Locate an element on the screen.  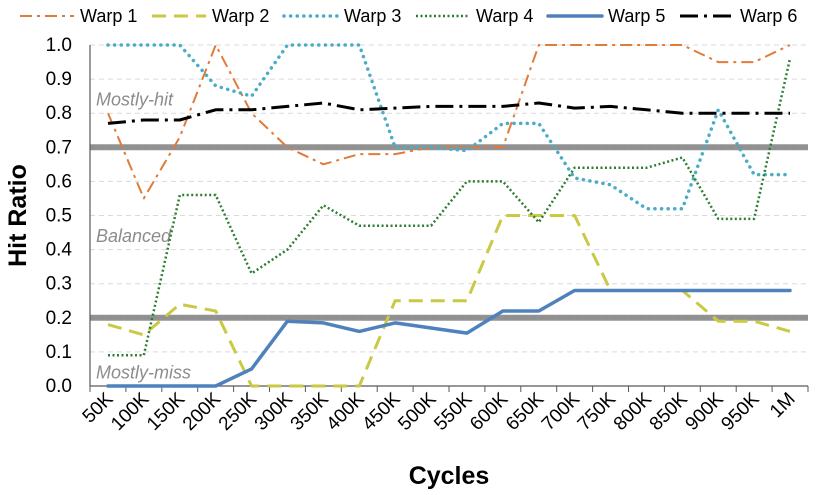
y-tick-label: 0.2 is located at coordinates (59, 318).